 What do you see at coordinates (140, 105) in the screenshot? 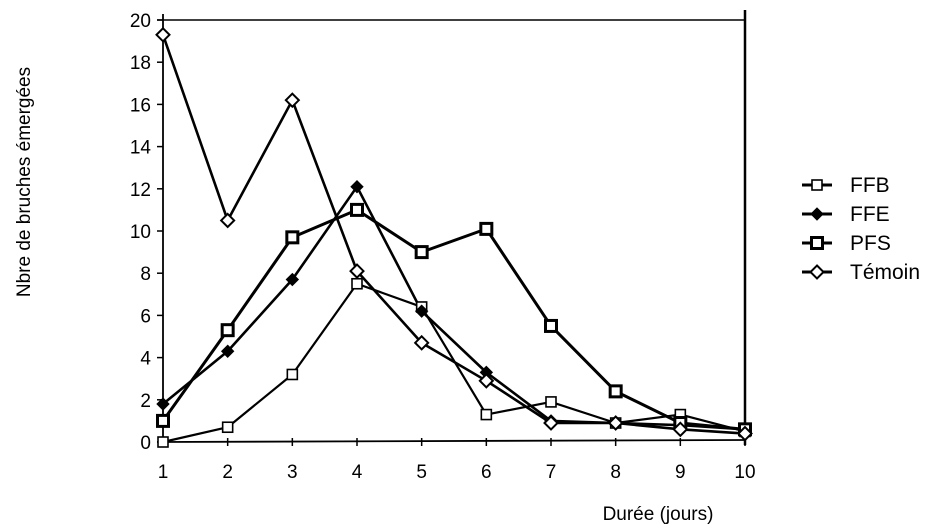
I see `y-tick-label: 16` at bounding box center [140, 105].